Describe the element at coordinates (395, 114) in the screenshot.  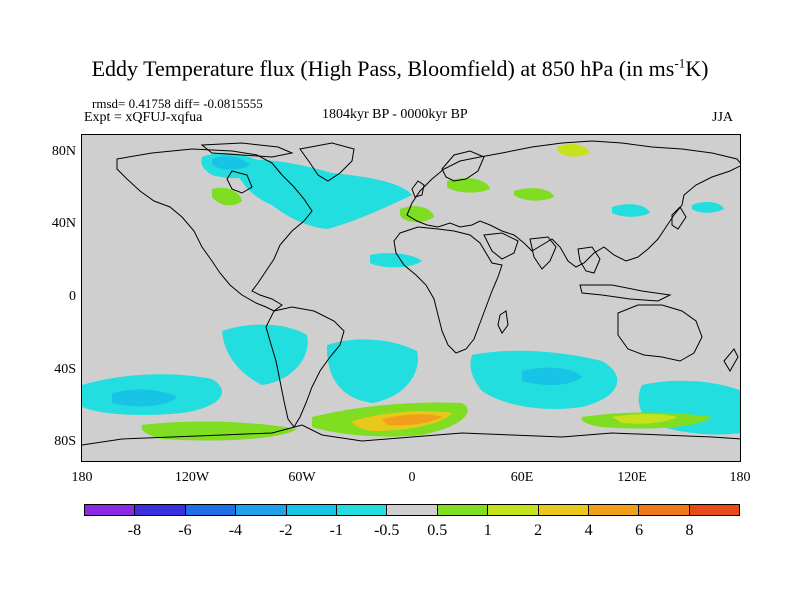
I see `period-label: 1804kyr BP - 0000kyr BP` at that location.